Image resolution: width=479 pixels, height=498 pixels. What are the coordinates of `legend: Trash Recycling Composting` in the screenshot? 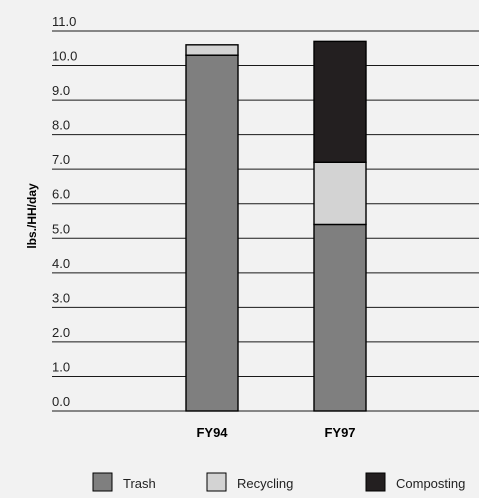 It's located at (278, 482).